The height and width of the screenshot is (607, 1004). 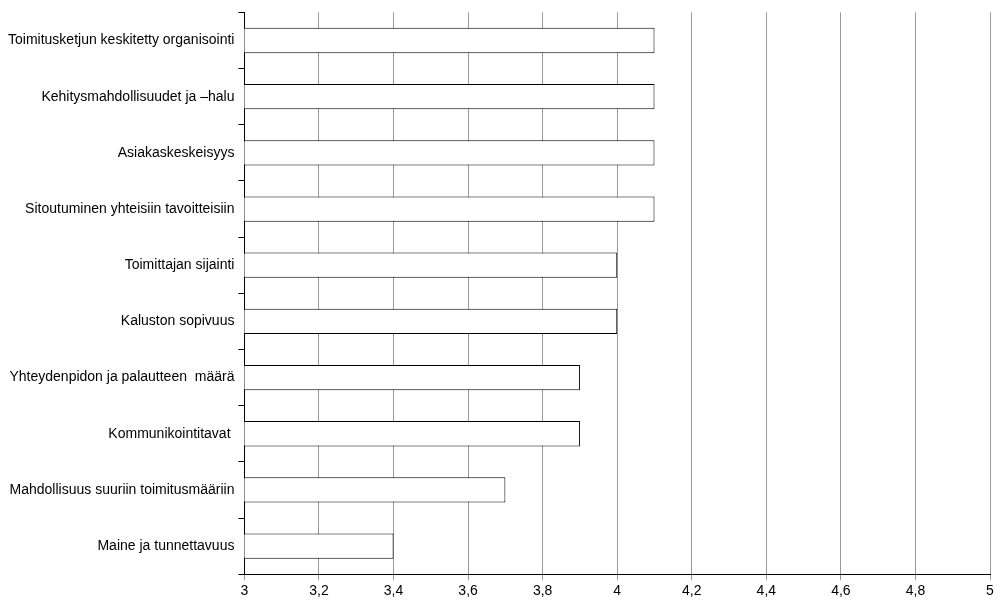 What do you see at coordinates (393, 590) in the screenshot?
I see `x-tick-label: 3,4` at bounding box center [393, 590].